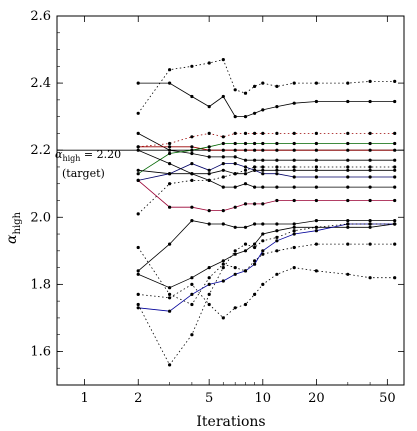  Describe the element at coordinates (71, 158) in the screenshot. I see `target-label-sub: high` at that location.